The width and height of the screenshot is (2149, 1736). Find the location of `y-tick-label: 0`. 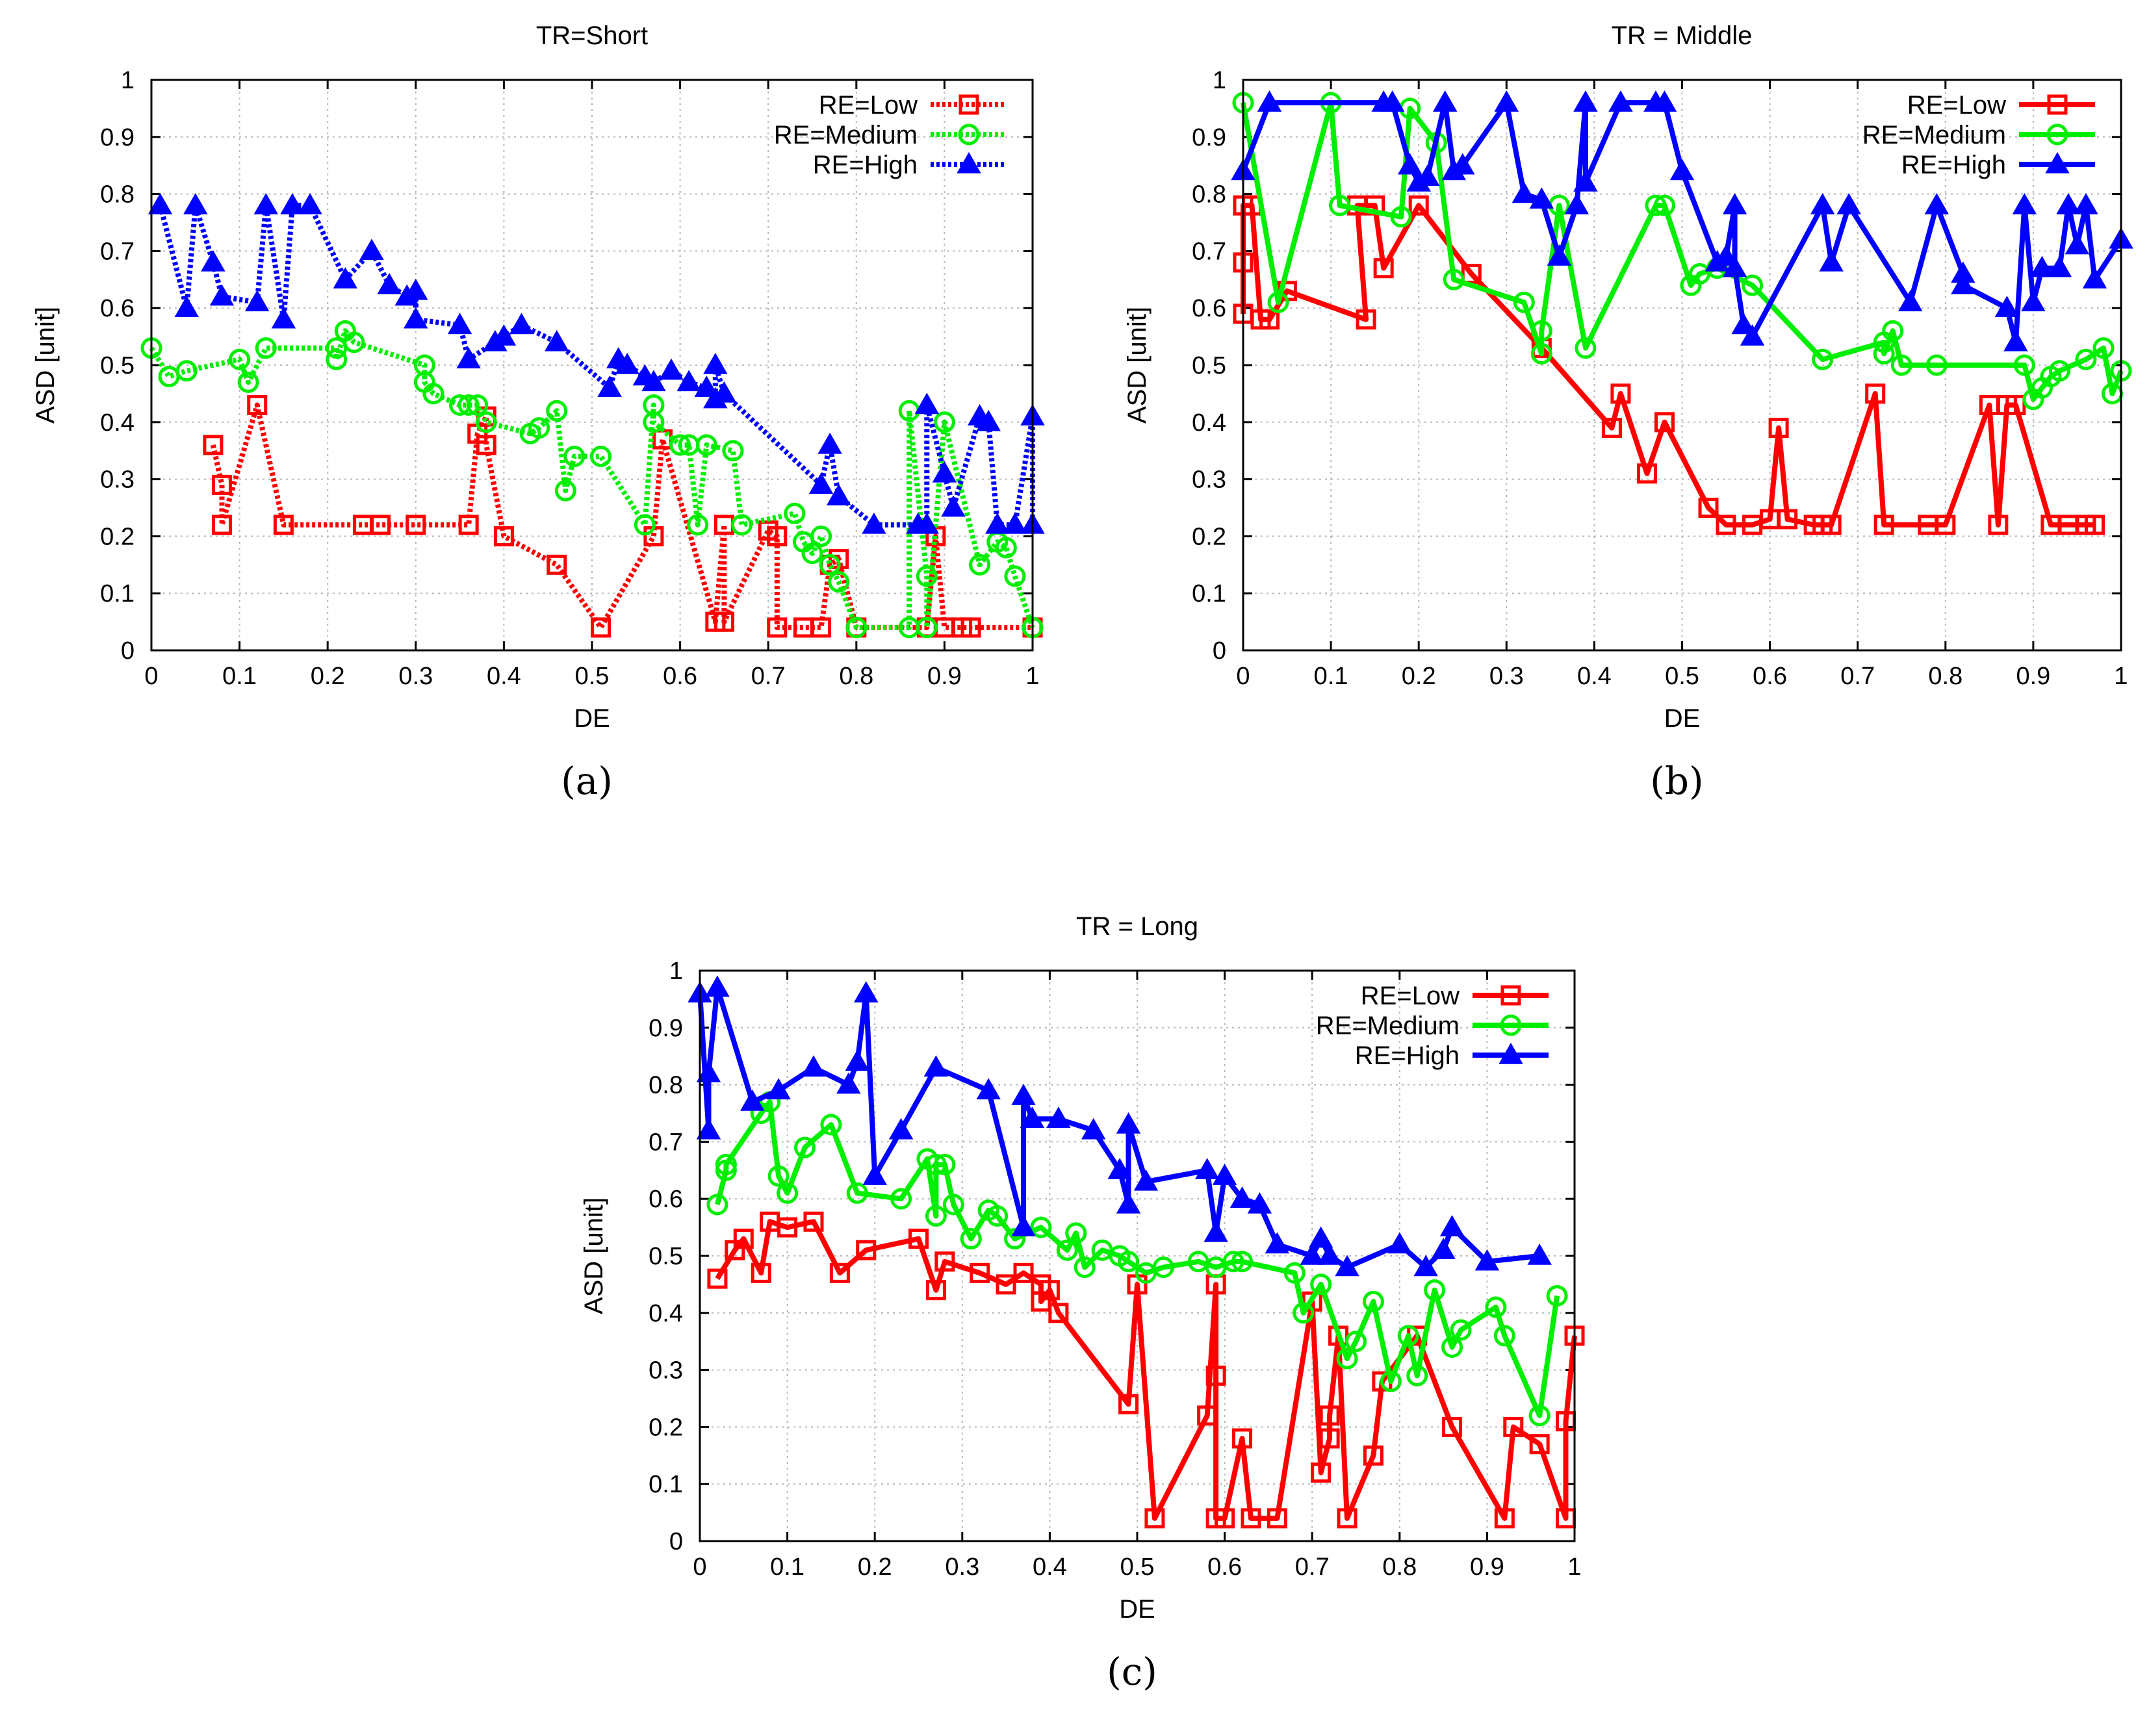

y-tick-label: 0 is located at coordinates (1219, 651).